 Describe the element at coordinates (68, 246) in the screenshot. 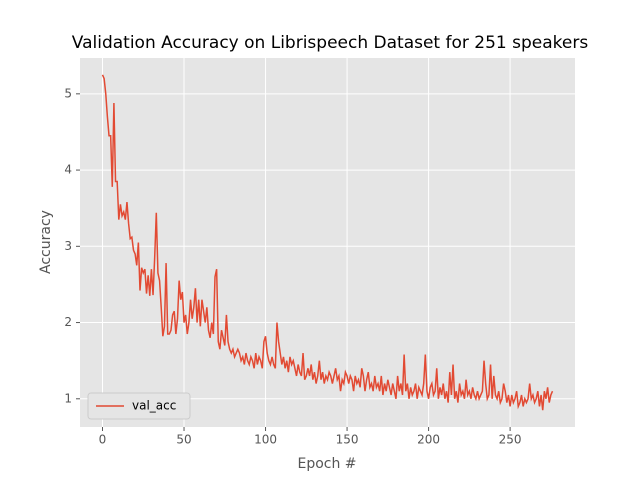

I see `y-tick-label: 3` at that location.